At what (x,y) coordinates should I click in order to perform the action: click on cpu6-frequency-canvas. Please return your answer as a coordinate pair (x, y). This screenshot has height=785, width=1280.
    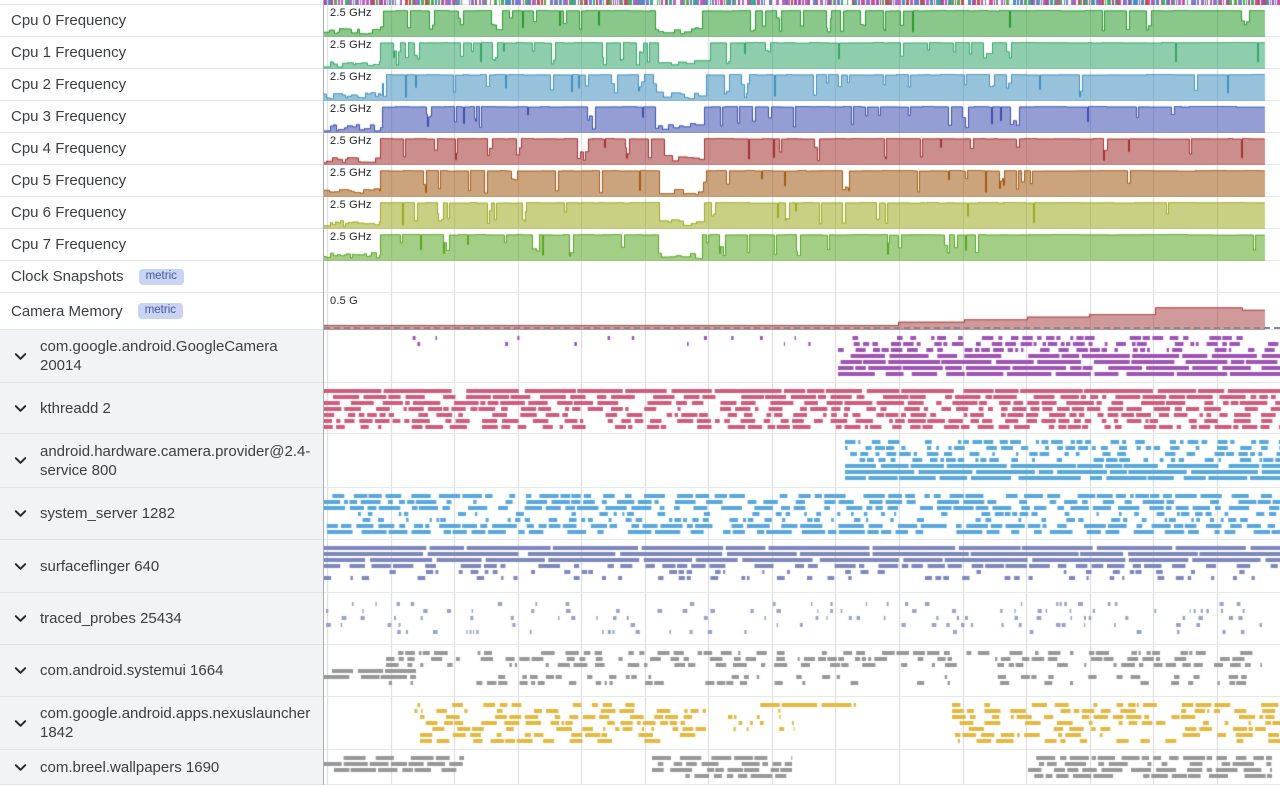
    Looking at the image, I should click on (802, 213).